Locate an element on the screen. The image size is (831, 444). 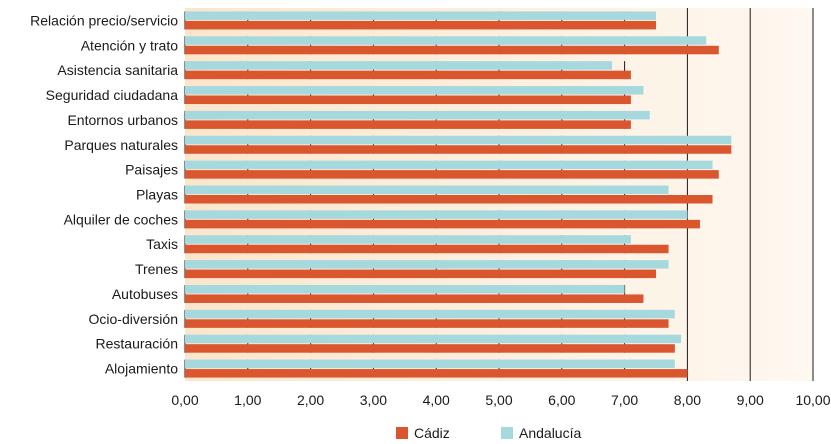
category-label: Alquiler de coches is located at coordinates (121, 219).